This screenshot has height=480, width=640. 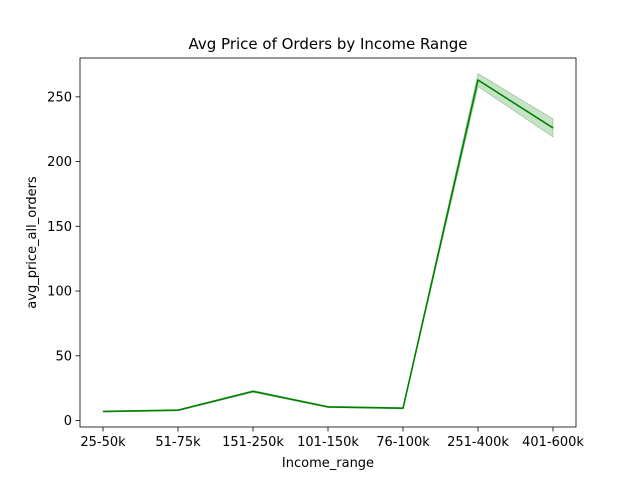 What do you see at coordinates (103, 442) in the screenshot?
I see `x-tick-label: 25-50k` at bounding box center [103, 442].